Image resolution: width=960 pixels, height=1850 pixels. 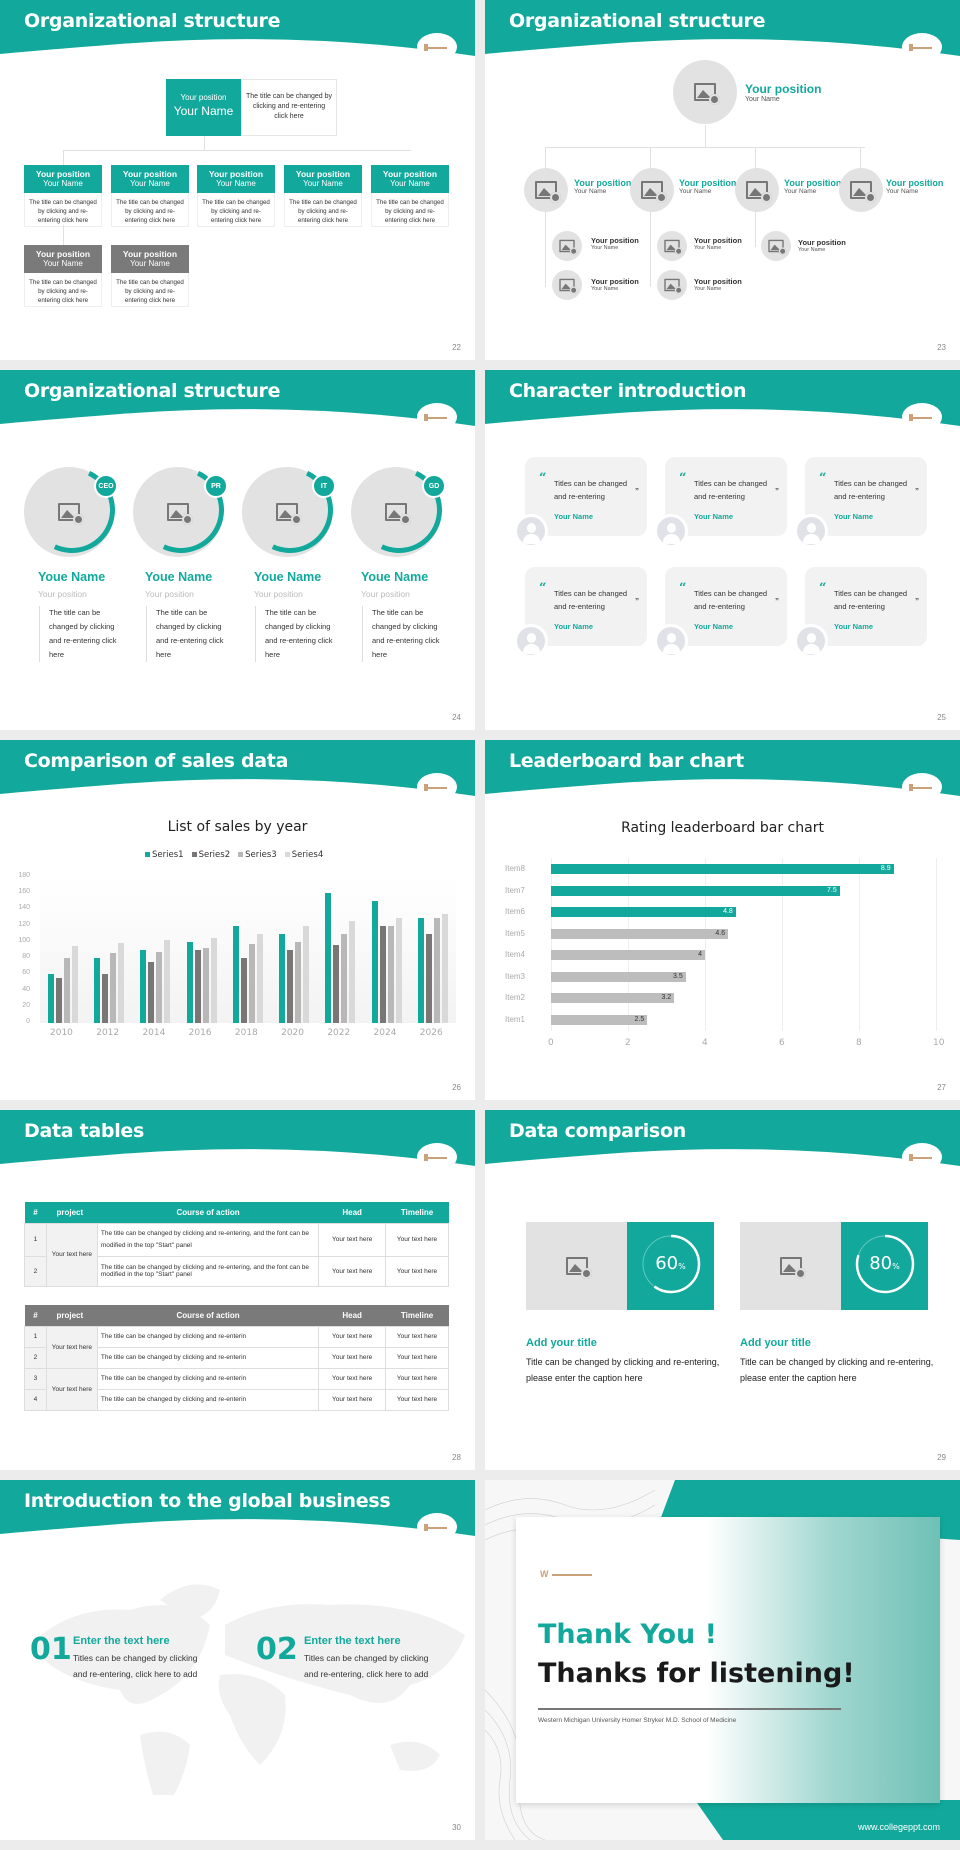 I want to click on x-tick: 2010, so click(x=61, y=1033).